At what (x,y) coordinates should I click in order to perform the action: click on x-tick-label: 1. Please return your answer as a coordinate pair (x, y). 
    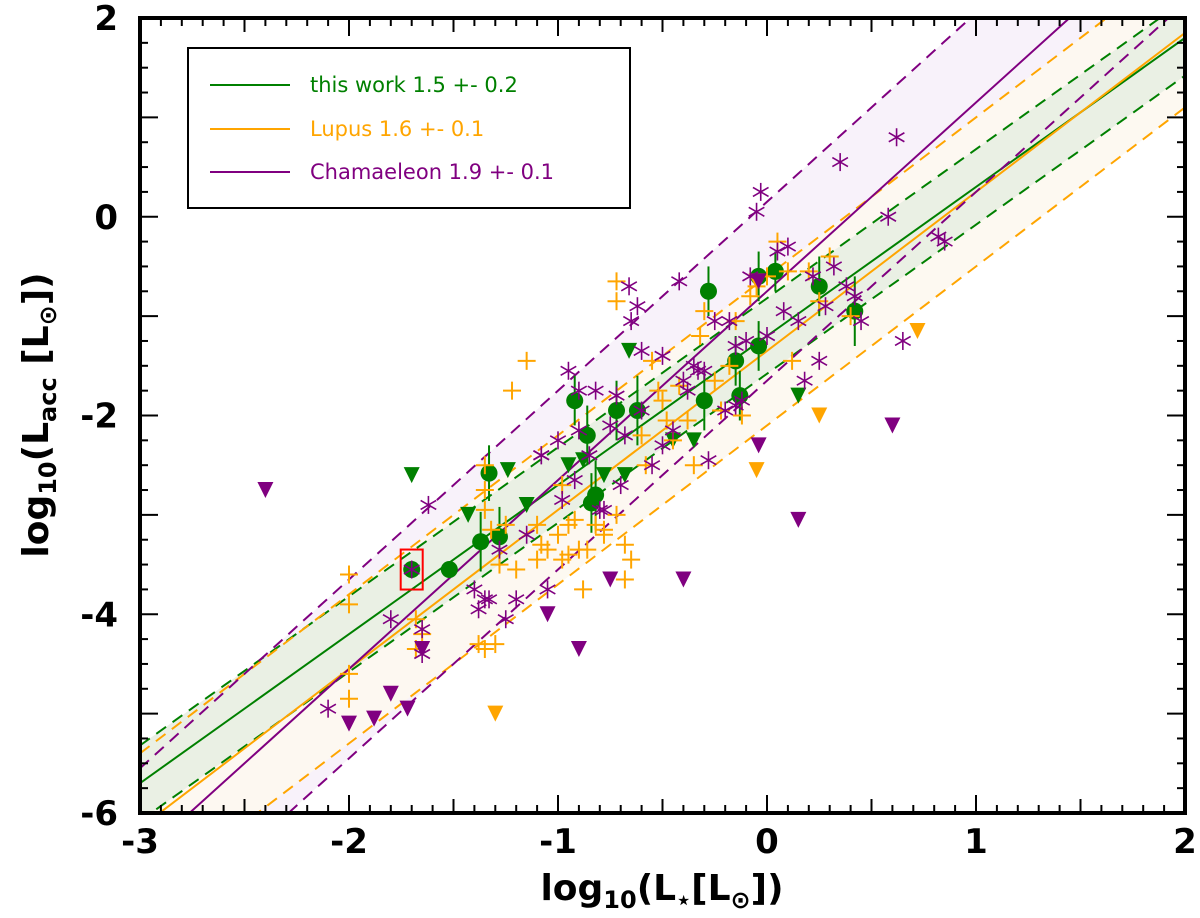
    Looking at the image, I should click on (976, 842).